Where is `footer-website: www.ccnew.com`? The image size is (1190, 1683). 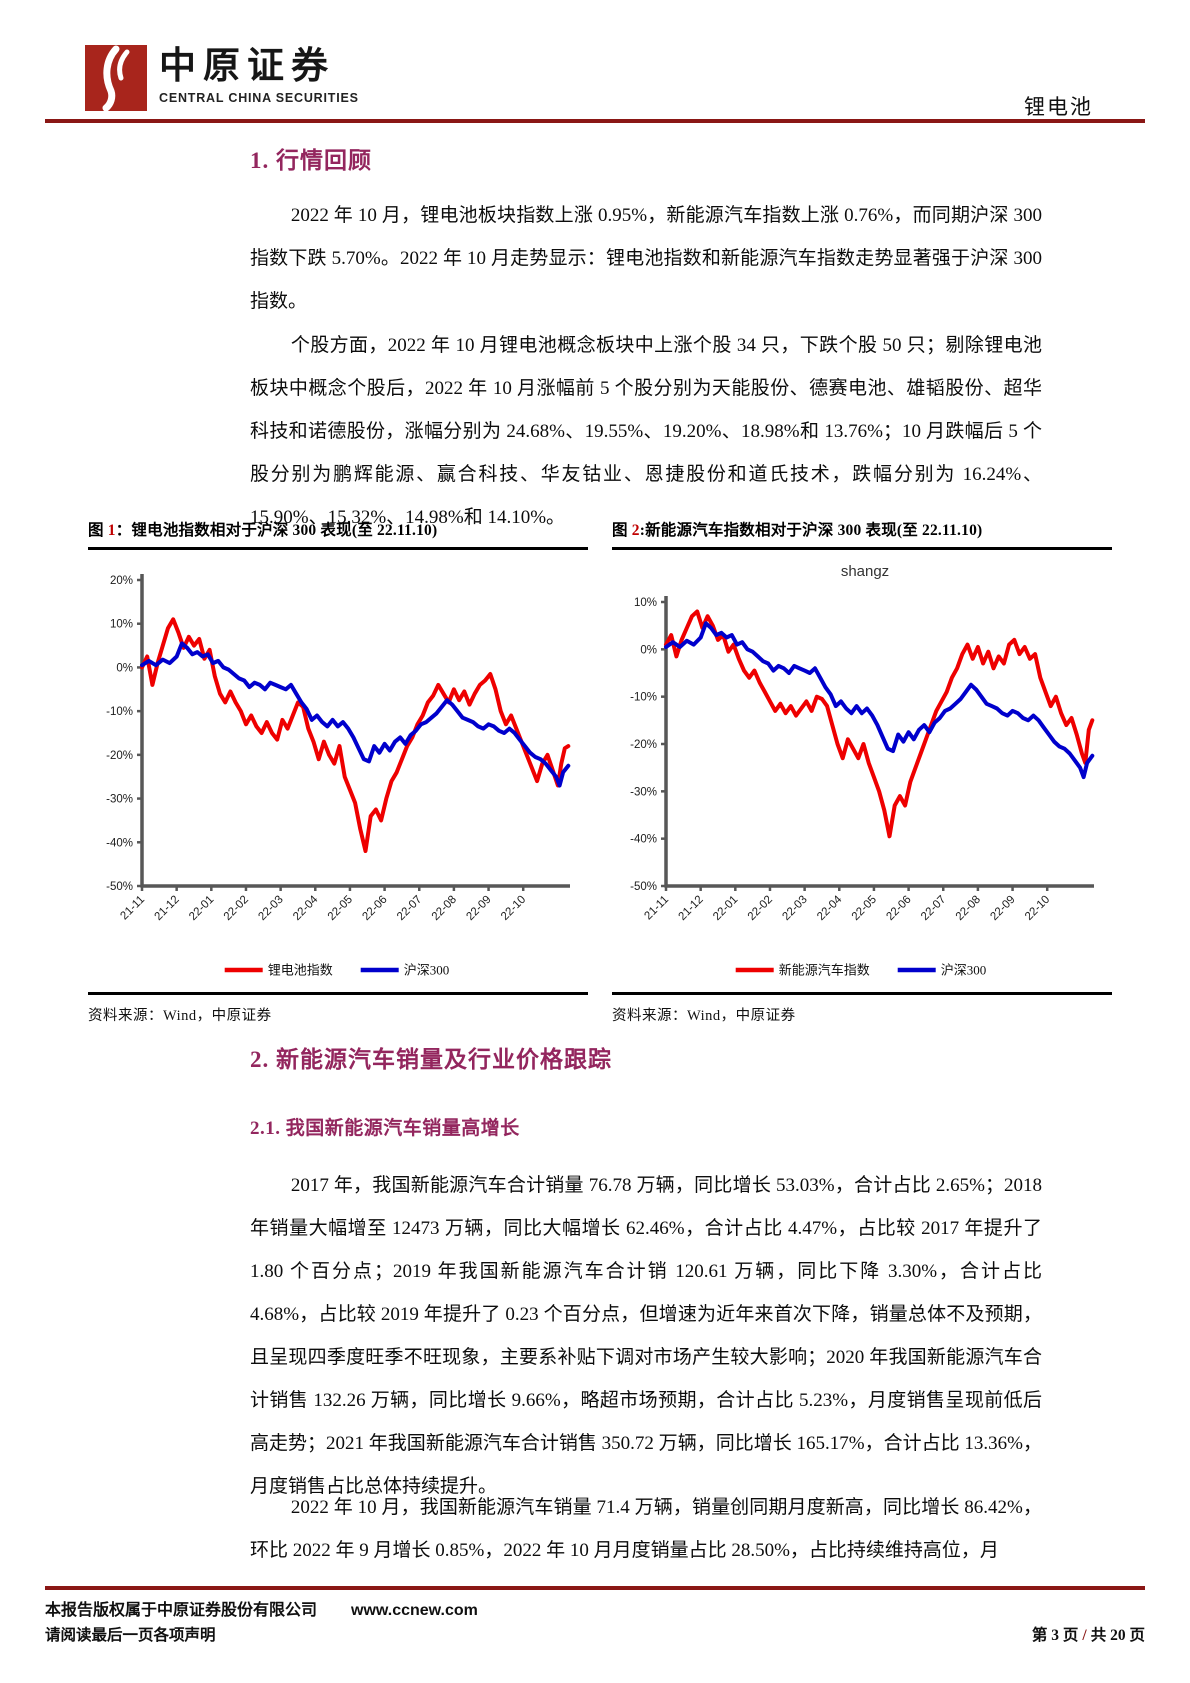
footer-website: www.ccnew.com is located at coordinates (414, 1610).